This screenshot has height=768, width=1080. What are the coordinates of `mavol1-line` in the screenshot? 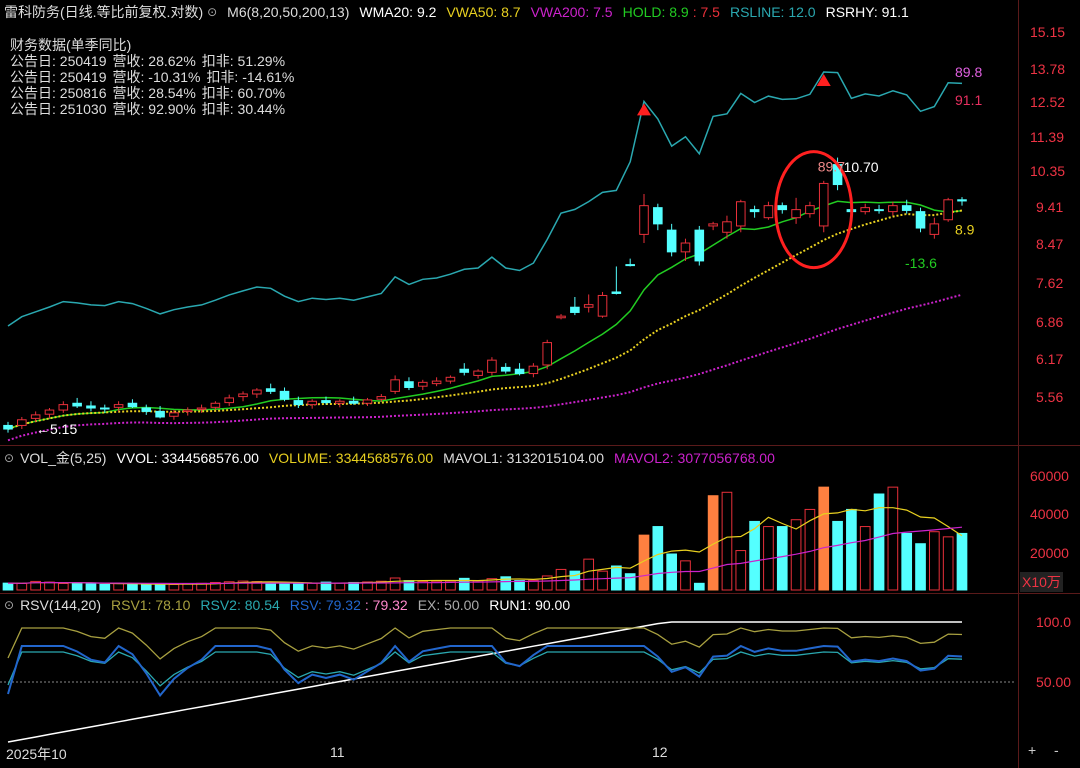 It's located at (485, 546).